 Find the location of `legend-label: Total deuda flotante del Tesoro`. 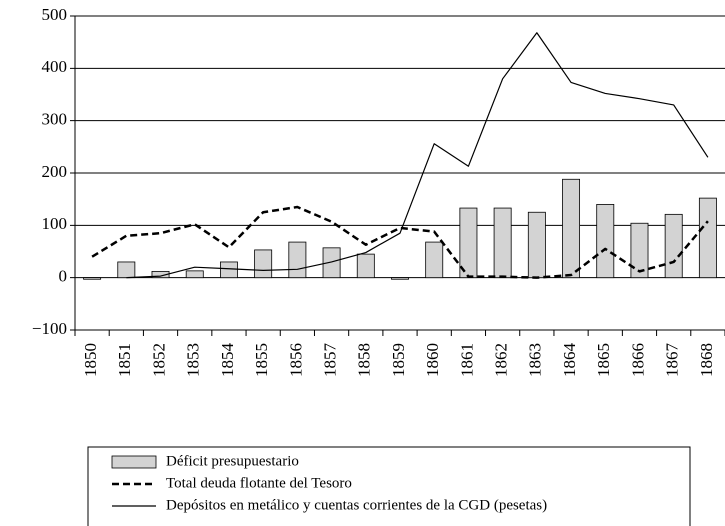

legend-label: Total deuda flotante del Tesoro is located at coordinates (259, 483).